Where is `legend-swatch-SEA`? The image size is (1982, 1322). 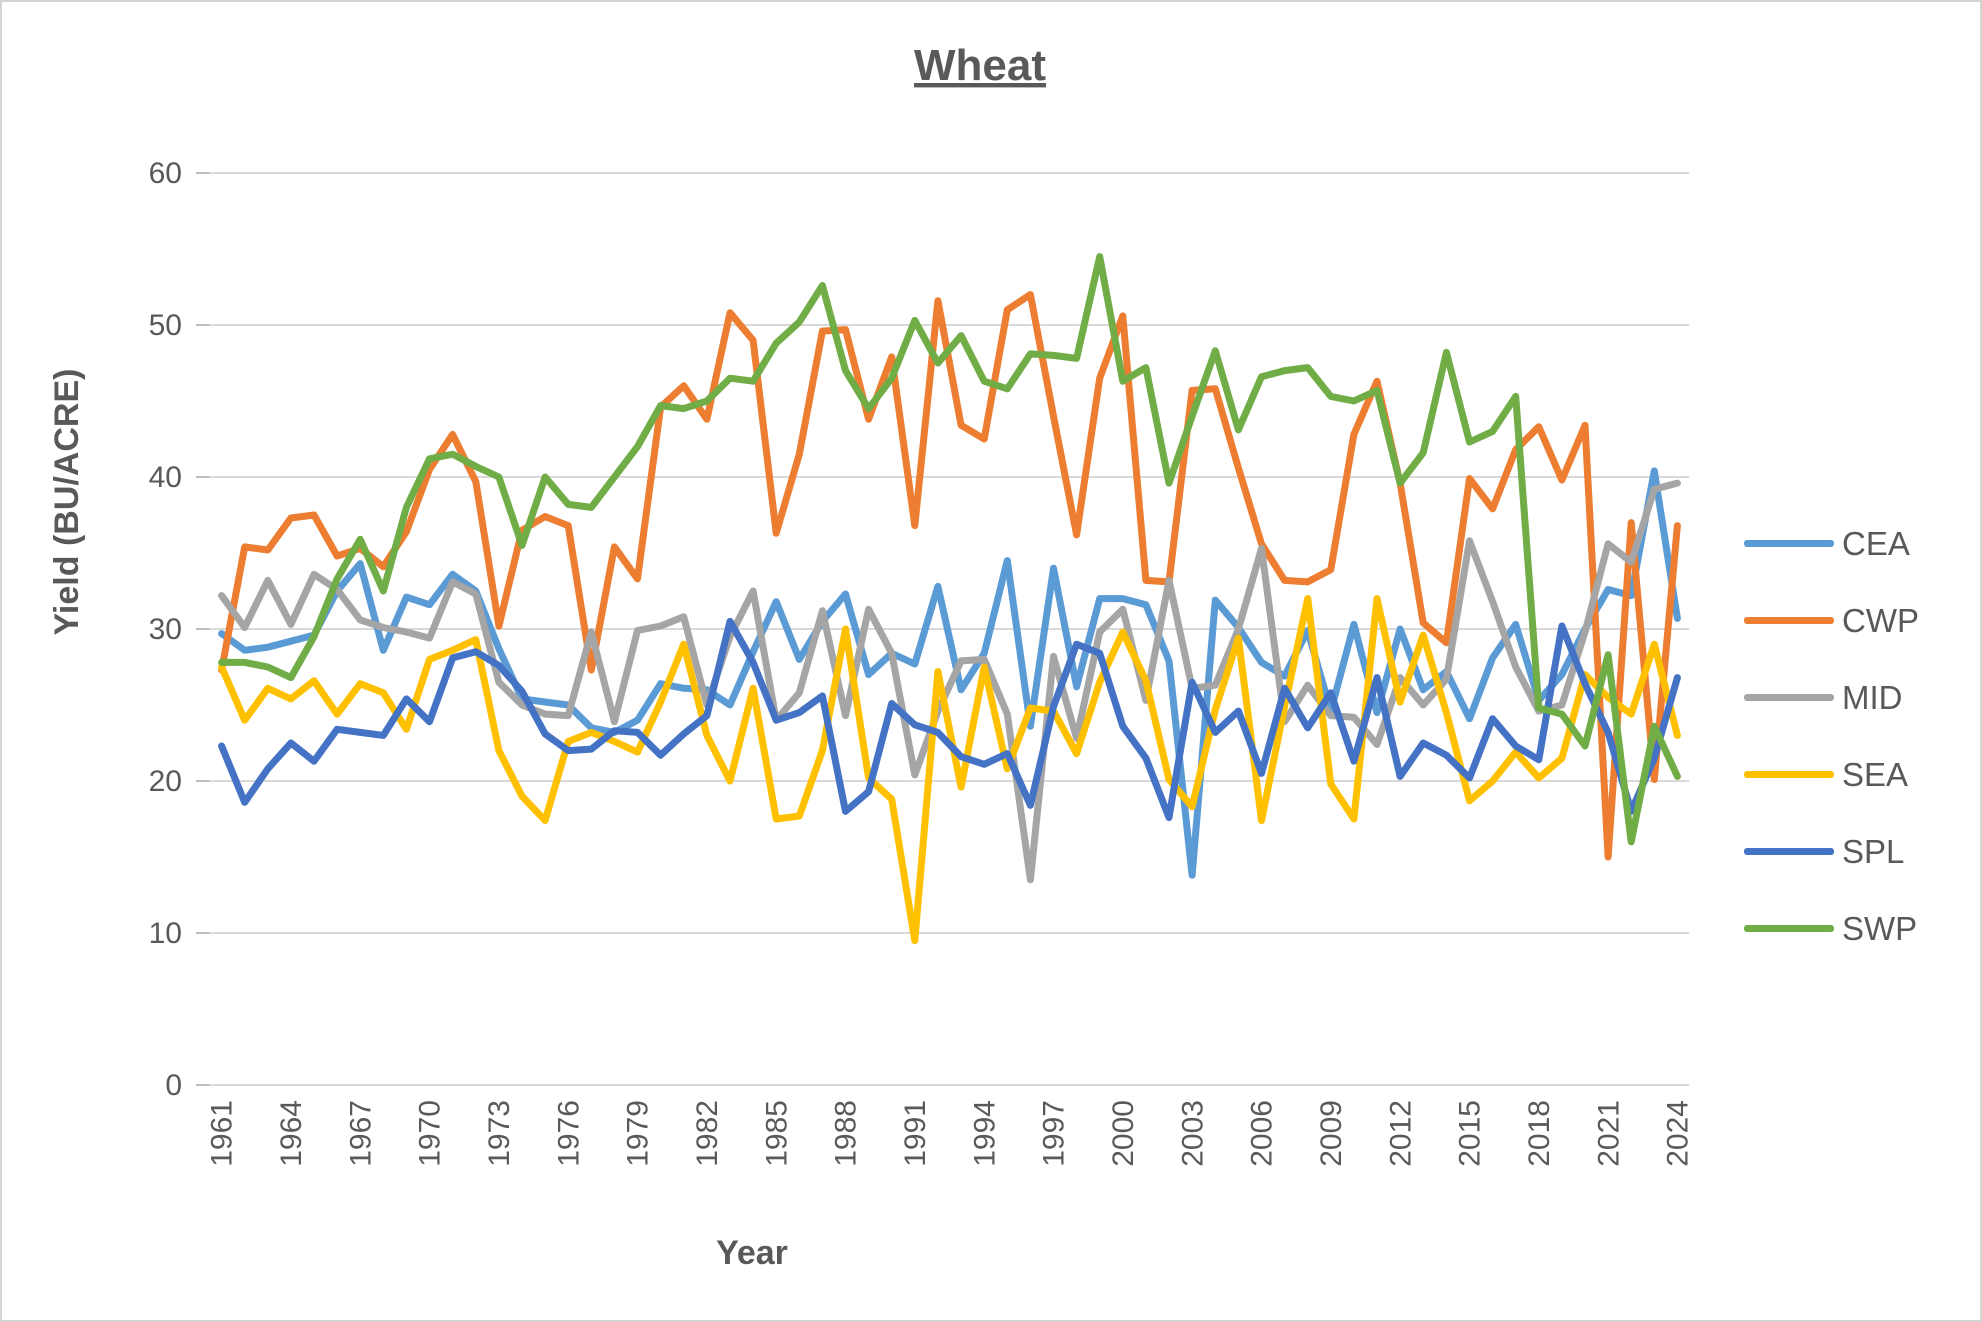
legend-swatch-SEA is located at coordinates (1789, 774).